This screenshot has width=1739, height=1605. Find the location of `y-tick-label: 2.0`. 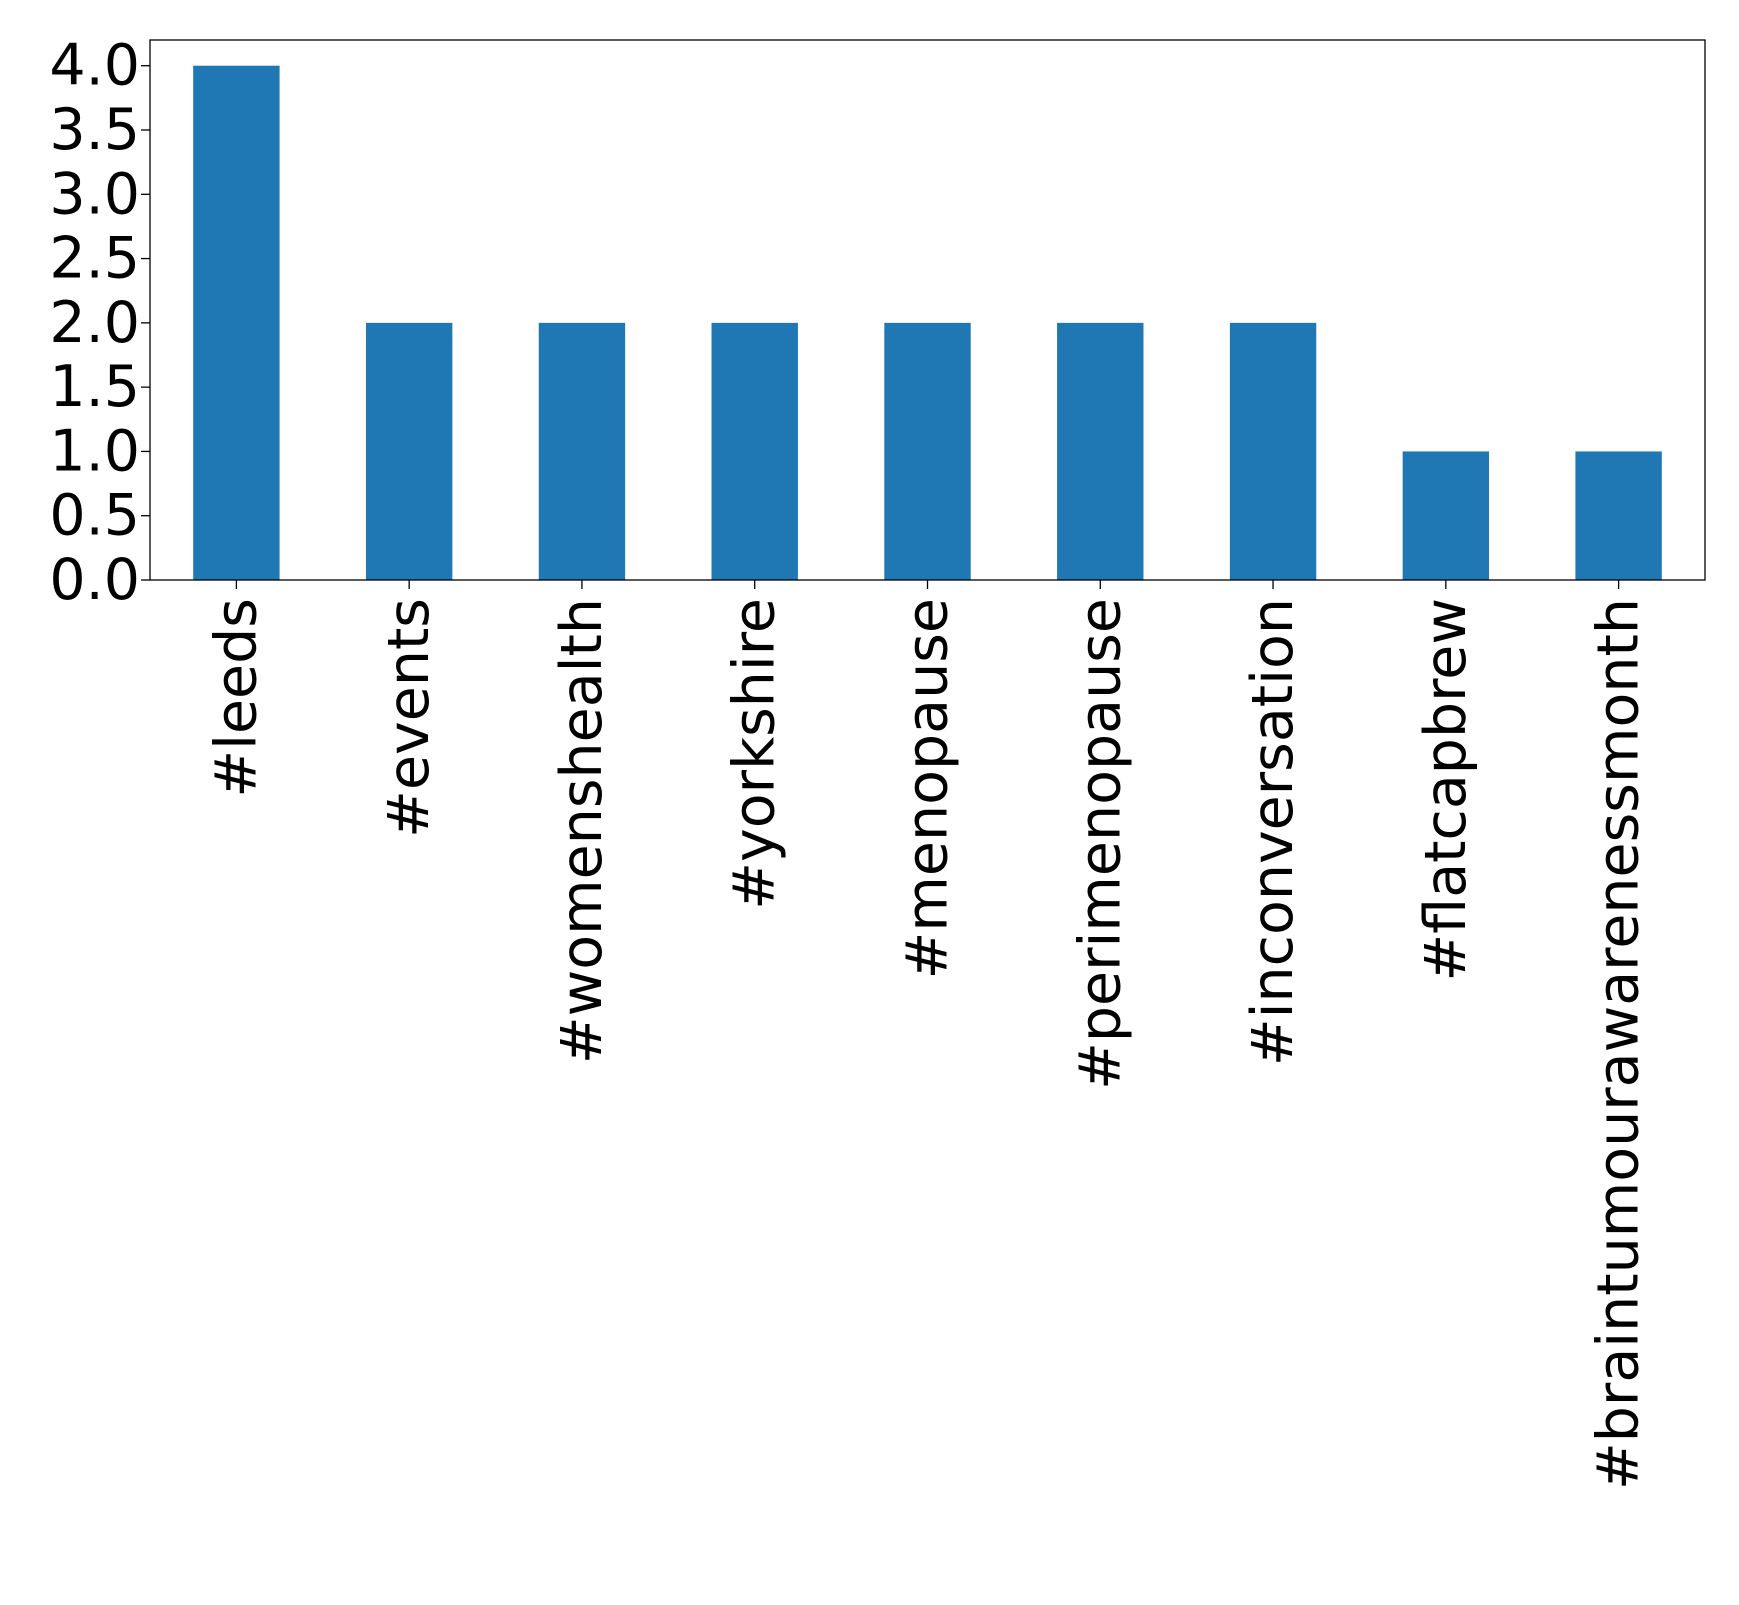

y-tick-label: 2.0 is located at coordinates (94, 323).